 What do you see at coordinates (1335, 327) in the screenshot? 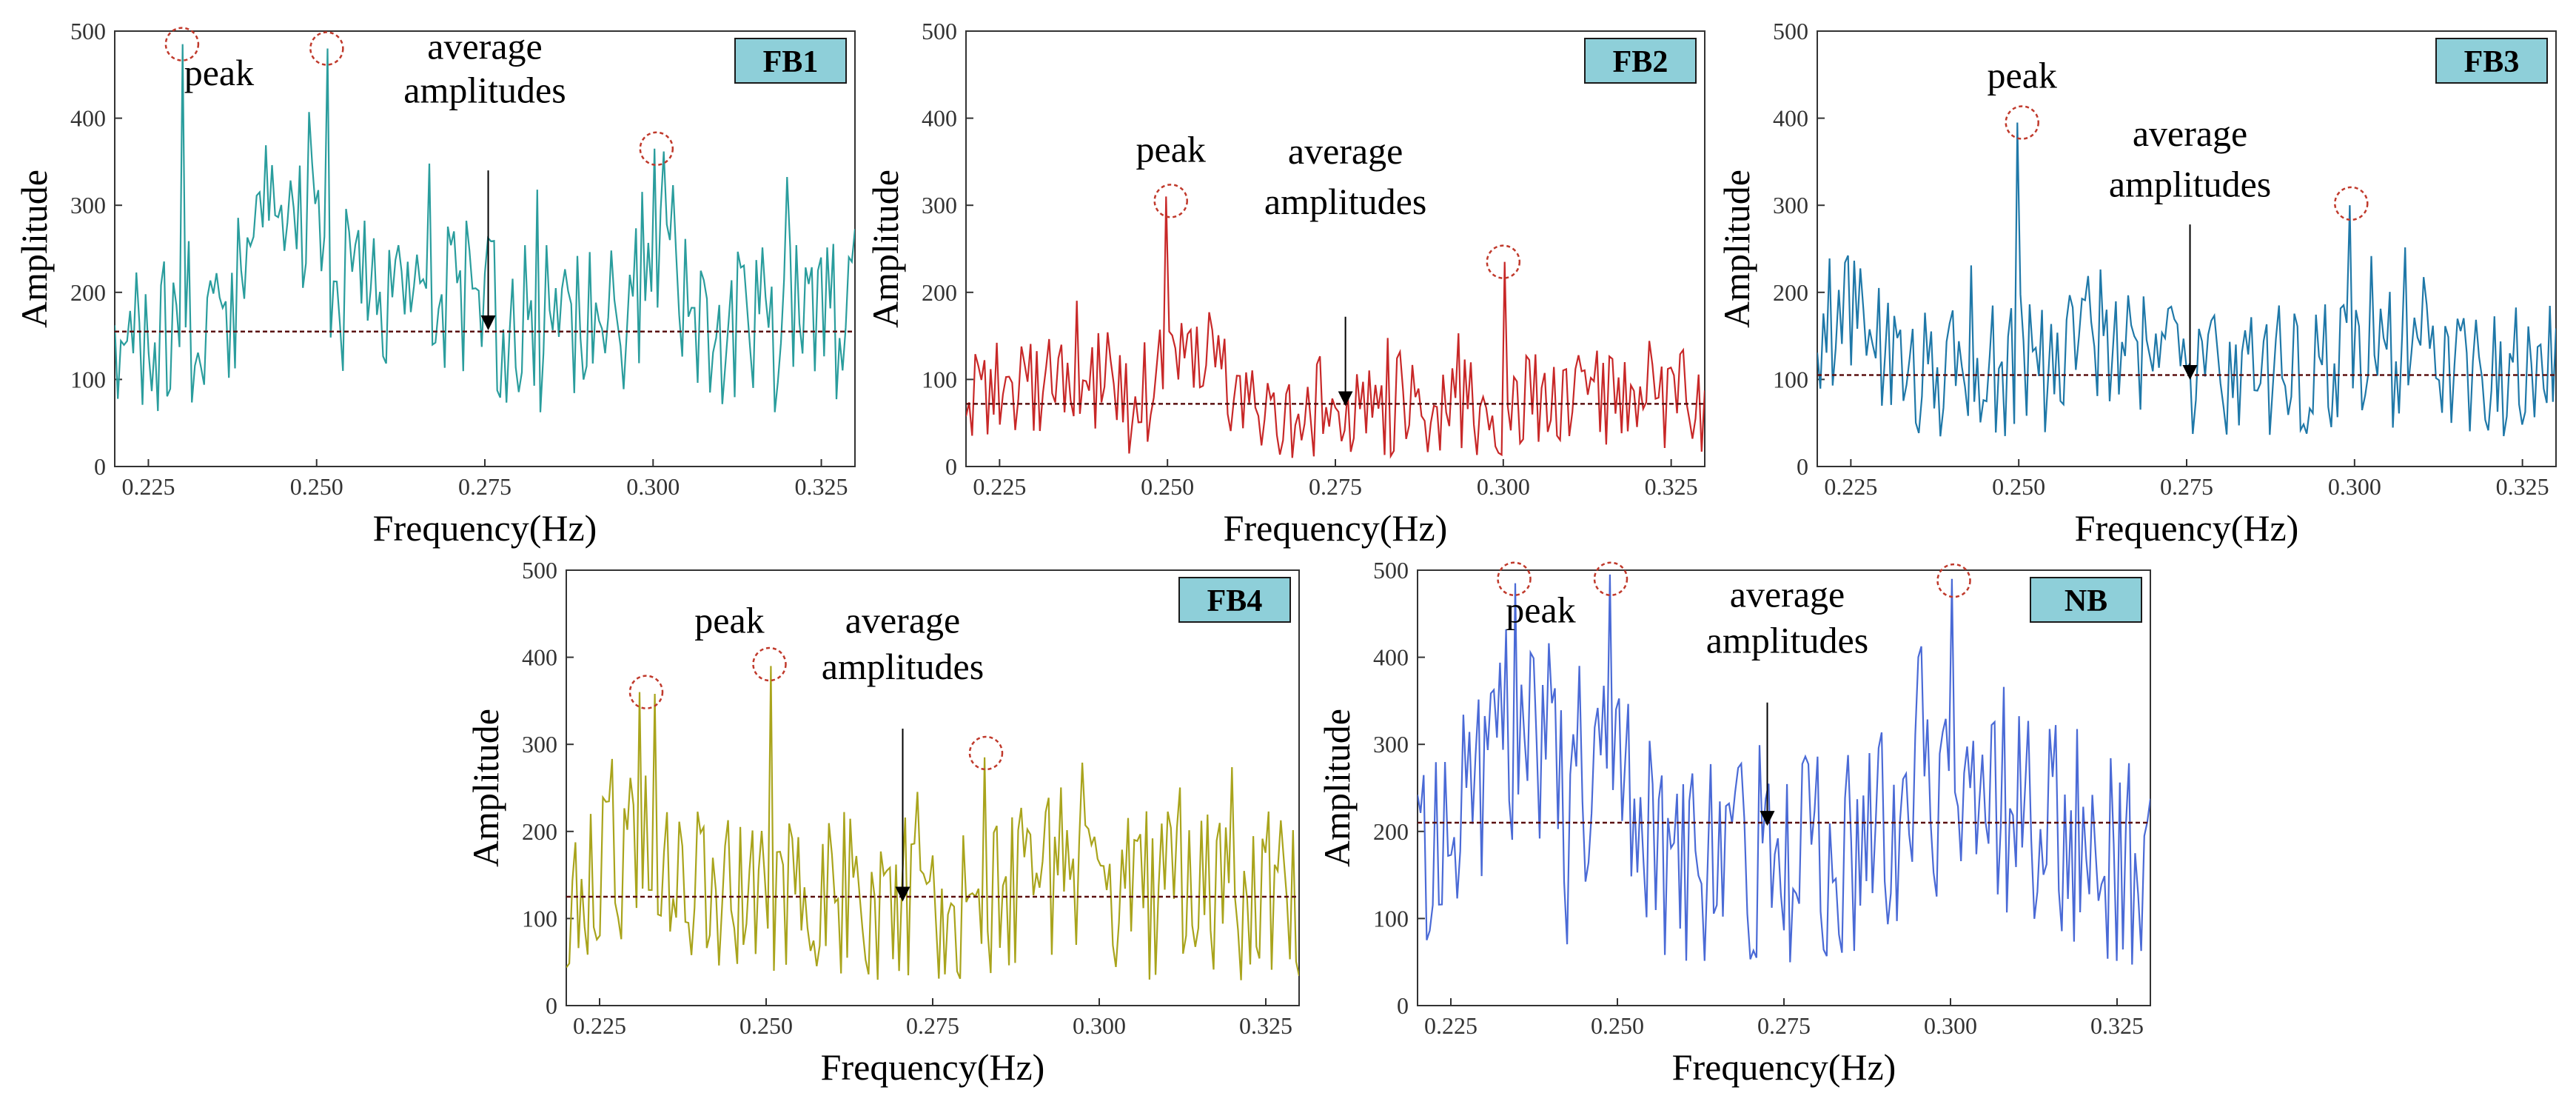
I see `series-line-fb2` at bounding box center [1335, 327].